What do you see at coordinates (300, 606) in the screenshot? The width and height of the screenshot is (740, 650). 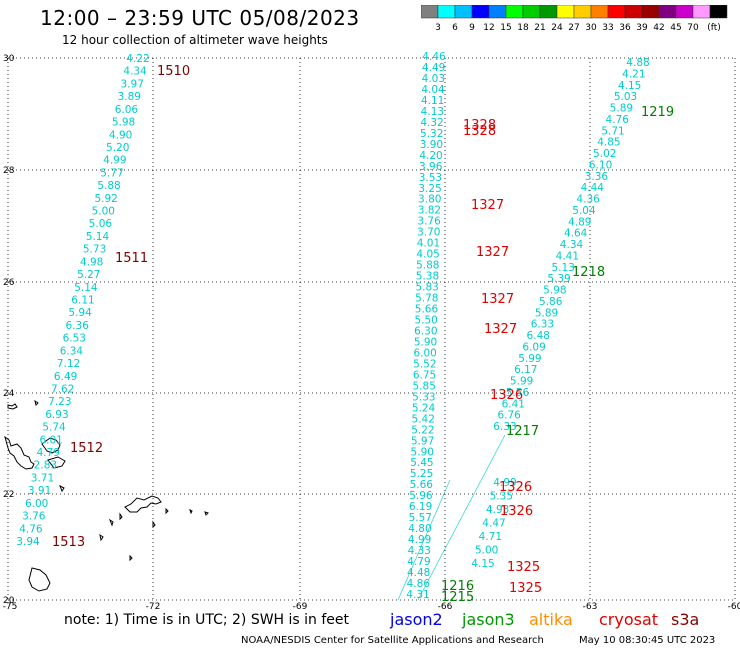 I see `lon-tick-label: -69` at bounding box center [300, 606].